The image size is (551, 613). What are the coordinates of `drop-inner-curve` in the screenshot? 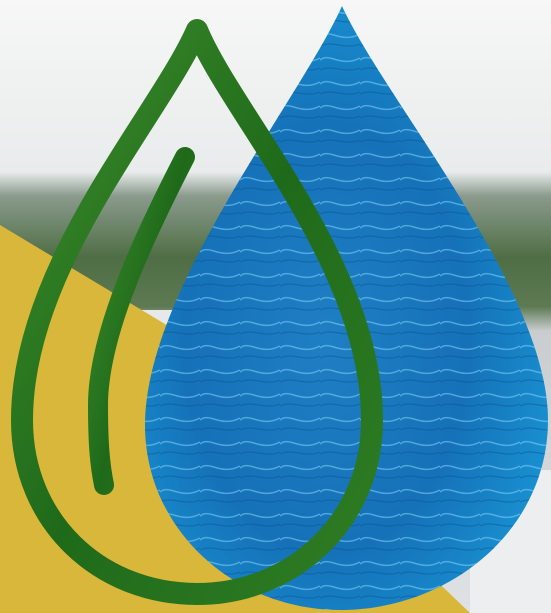 It's located at (141, 321).